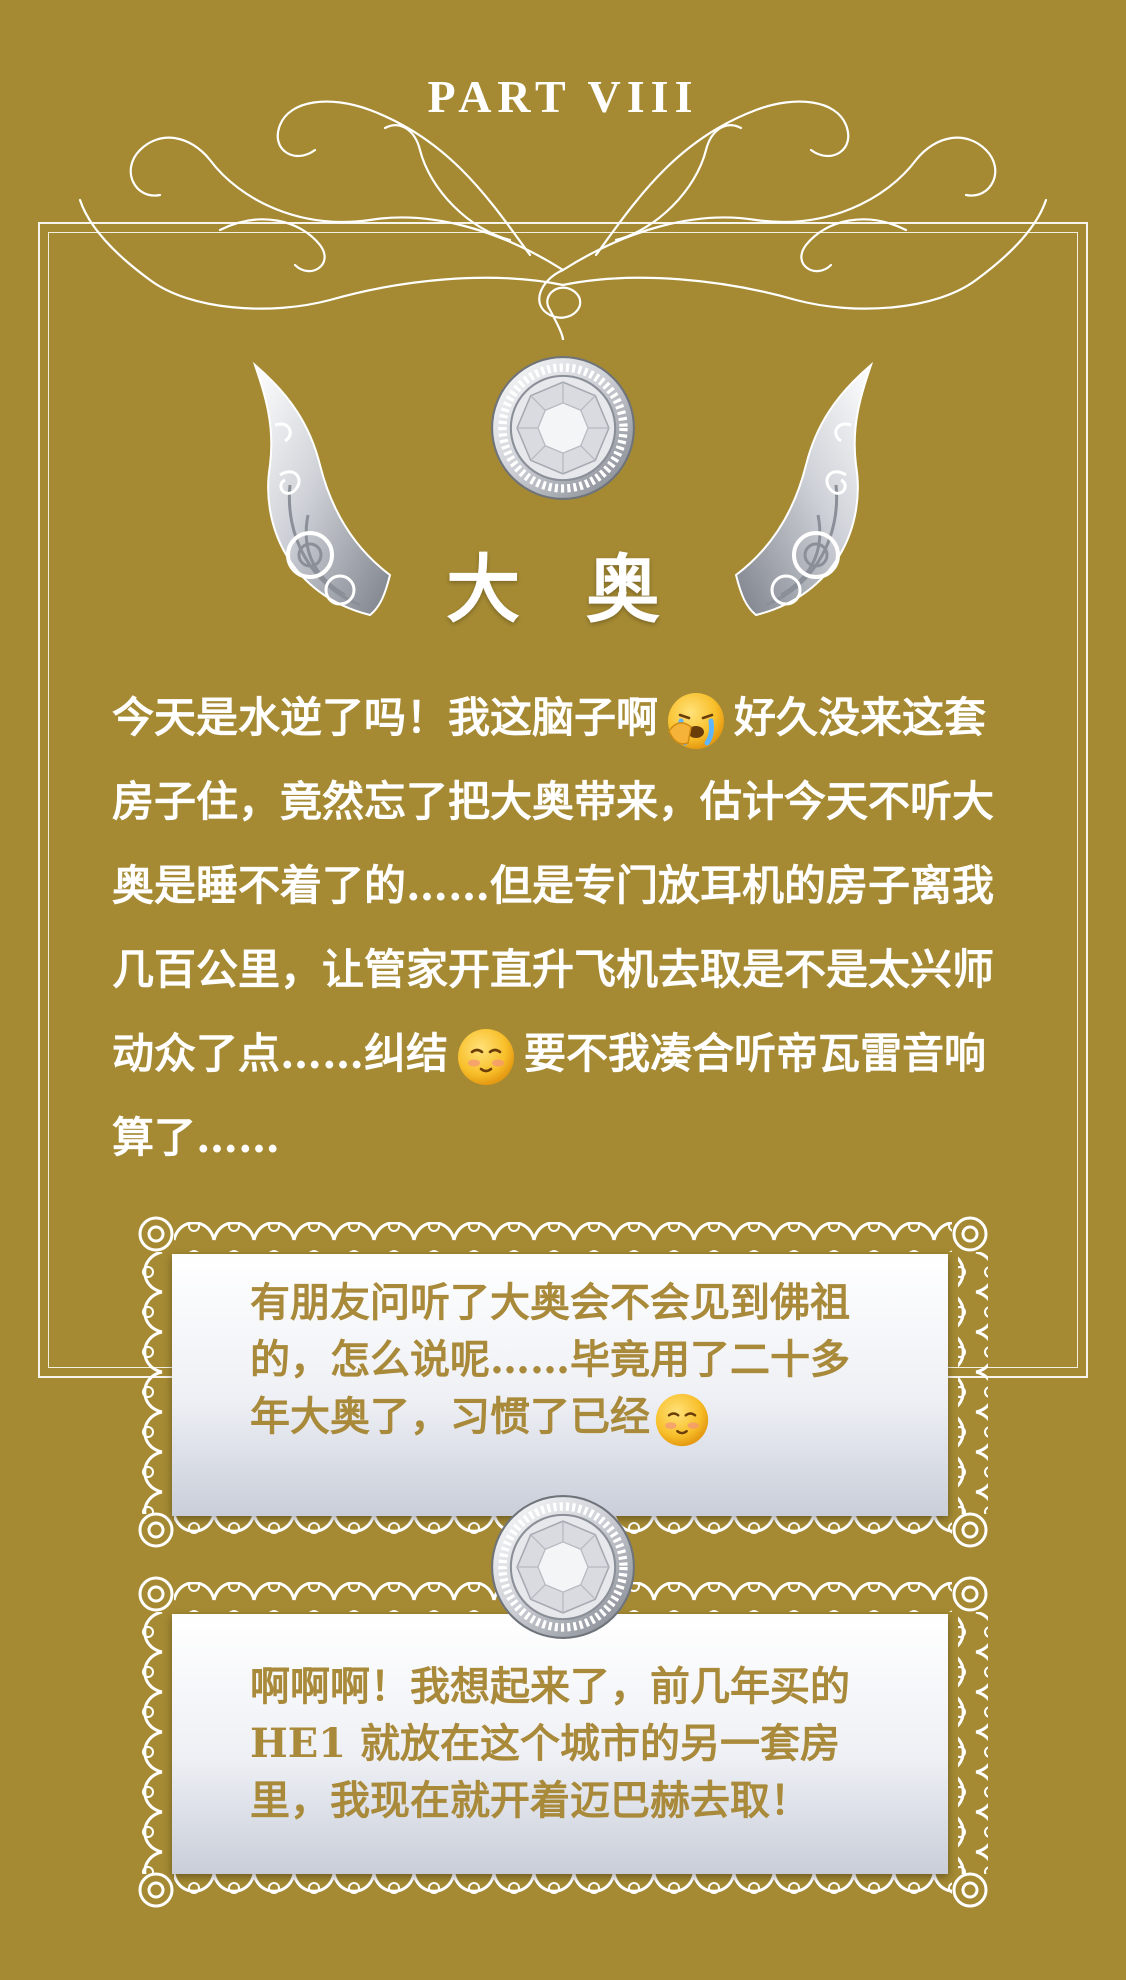  Describe the element at coordinates (696, 721) in the screenshot. I see `crying-face-icon` at that location.